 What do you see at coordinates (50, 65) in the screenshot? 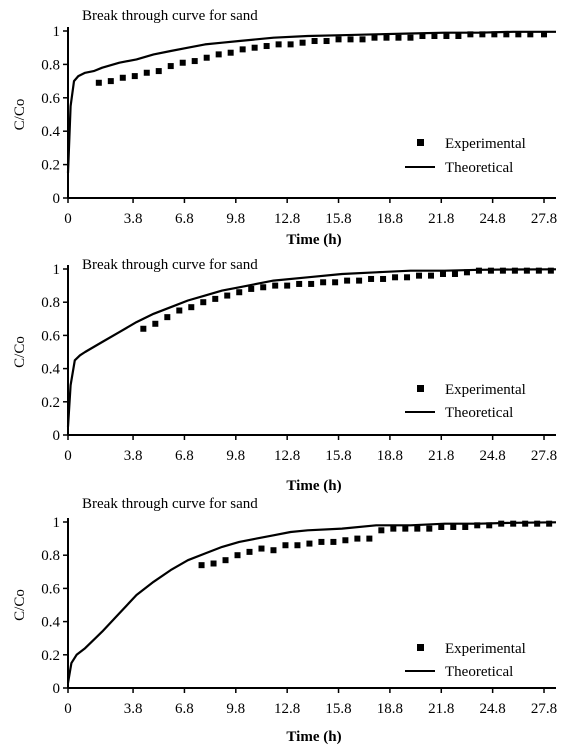
I see `y-tick-label: 0.8` at bounding box center [50, 65].